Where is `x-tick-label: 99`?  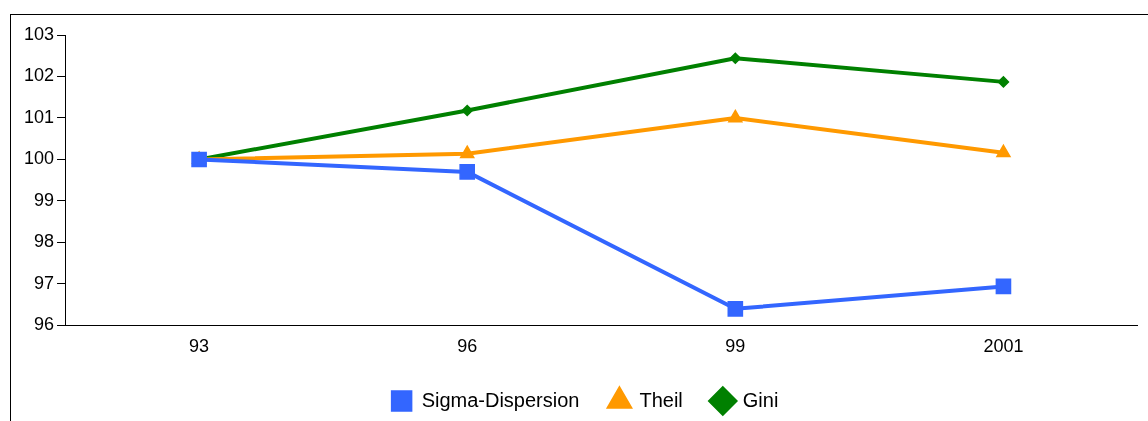 x-tick-label: 99 is located at coordinates (735, 346).